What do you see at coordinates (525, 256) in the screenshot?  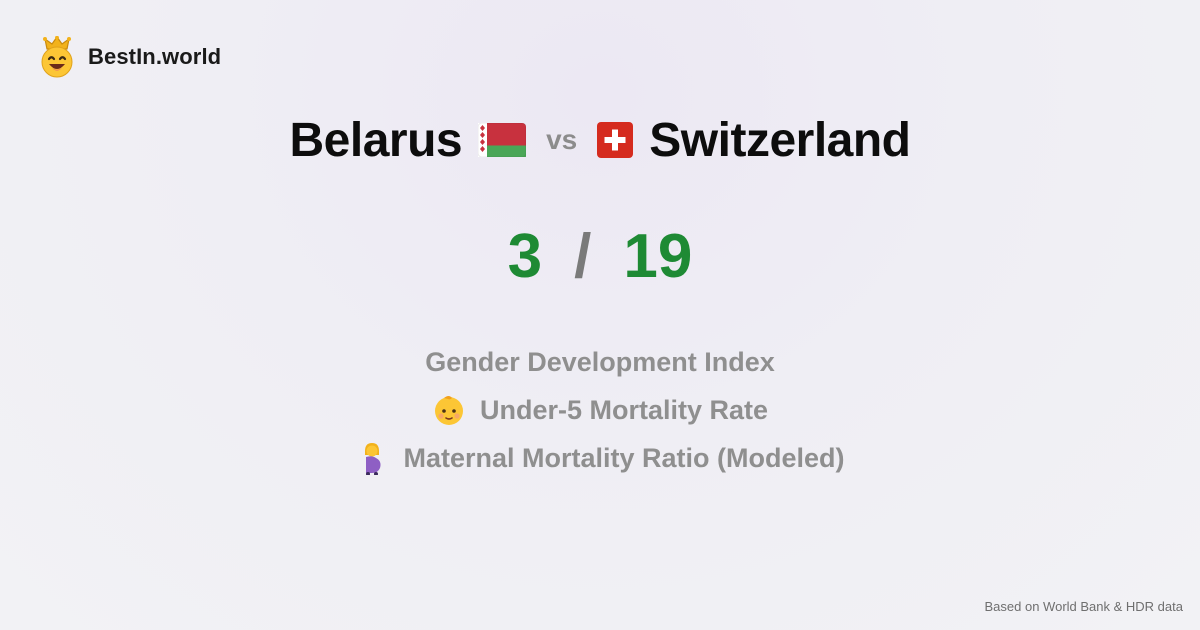 I see `score-a: 3` at bounding box center [525, 256].